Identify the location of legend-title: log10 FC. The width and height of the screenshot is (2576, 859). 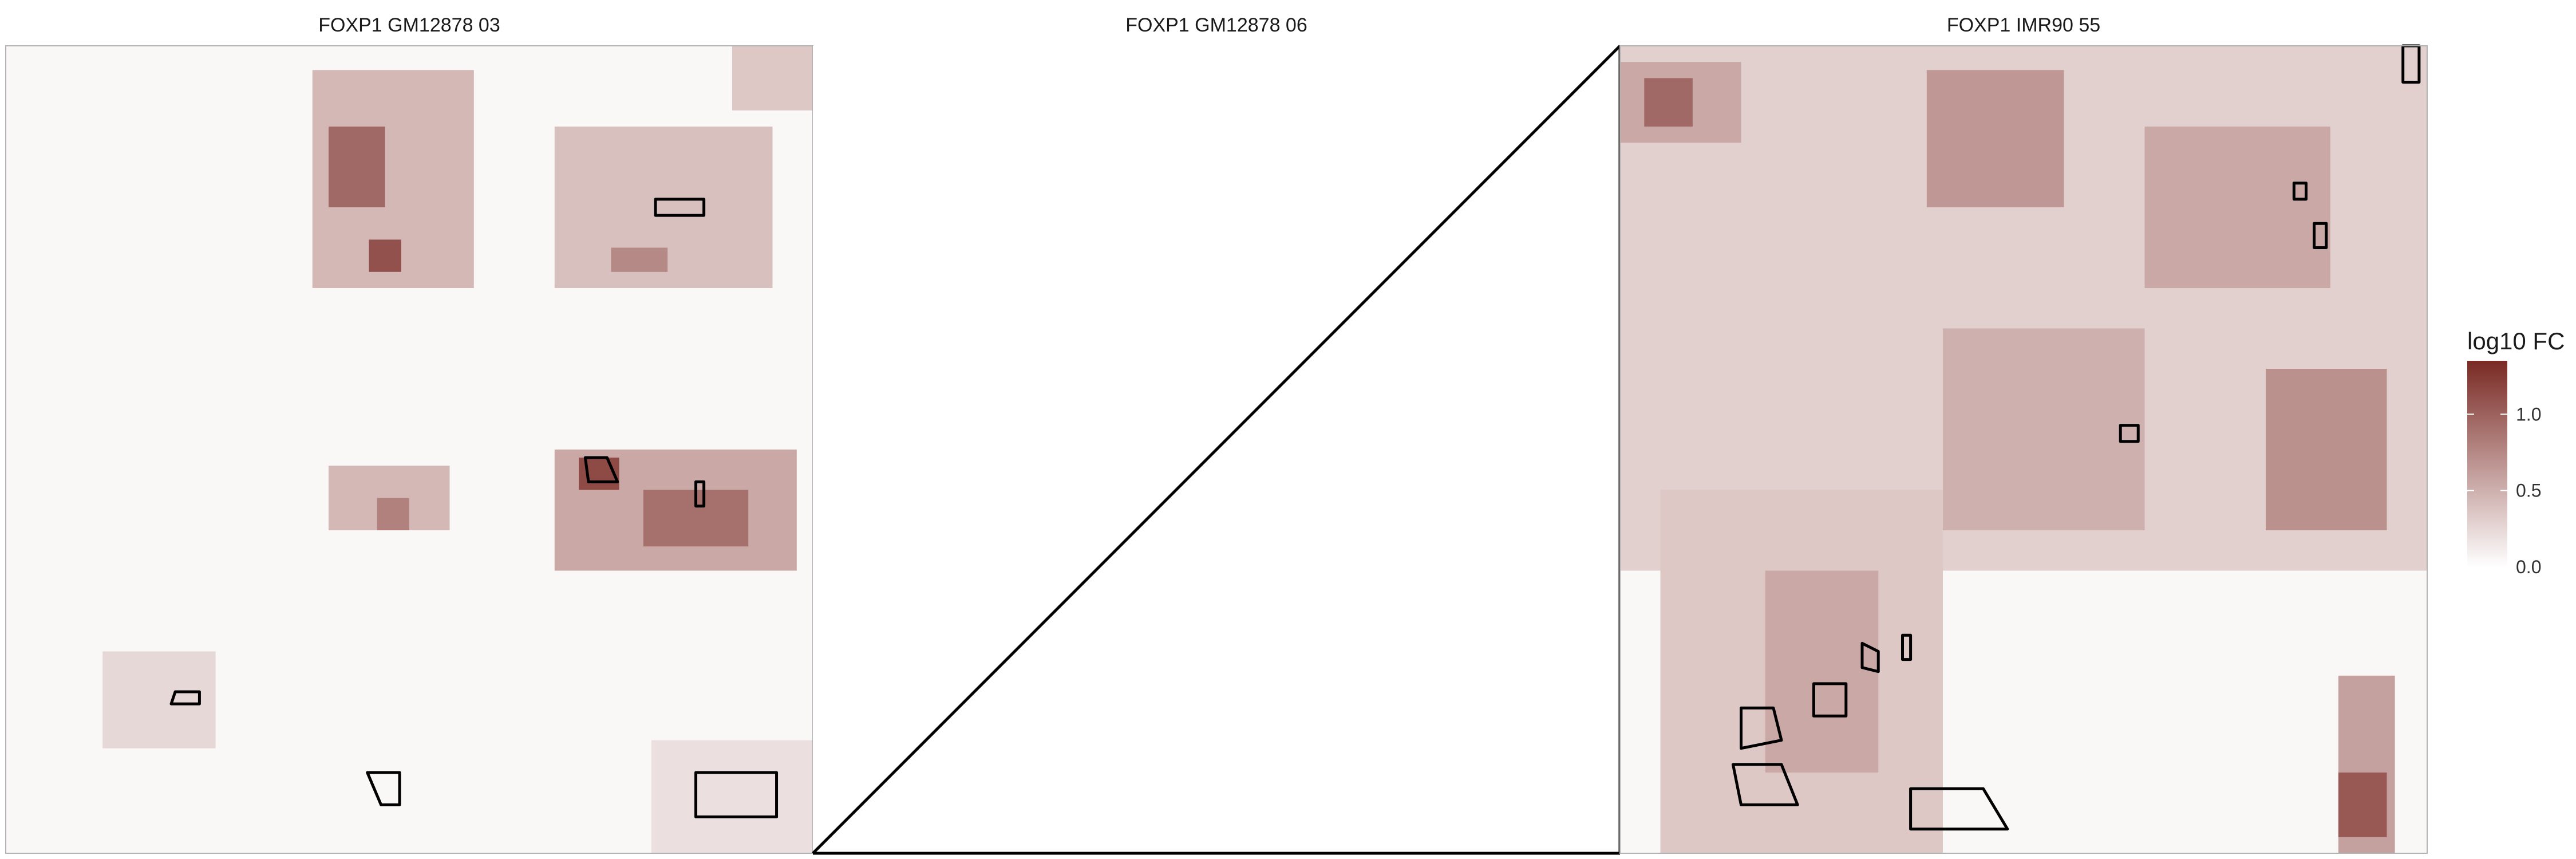
(2516, 341).